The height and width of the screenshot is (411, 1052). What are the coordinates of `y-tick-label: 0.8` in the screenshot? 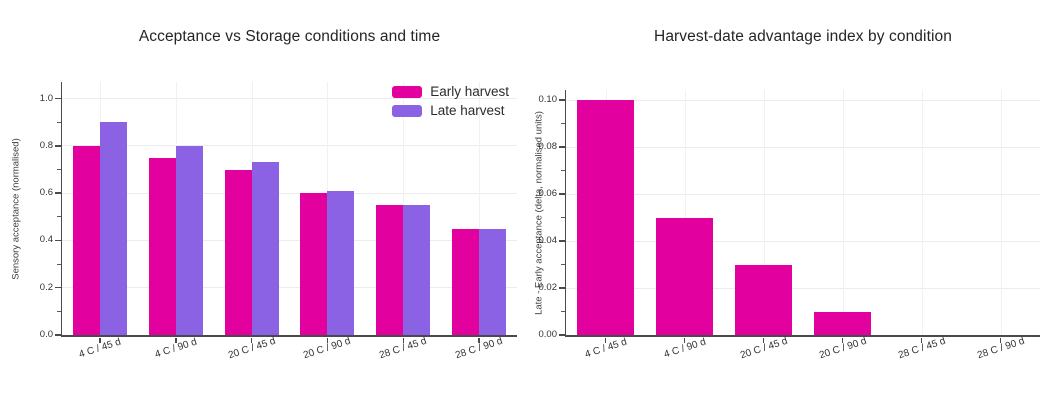 It's located at (46, 145).